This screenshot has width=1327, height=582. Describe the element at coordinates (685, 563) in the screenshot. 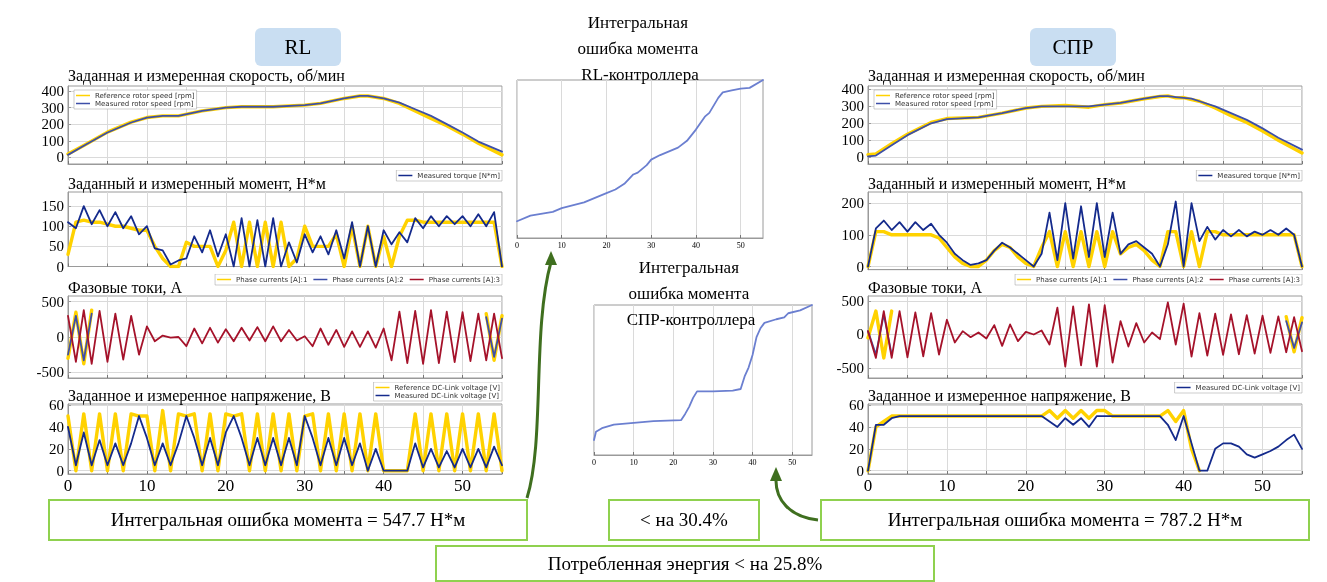

I see `text: Потребленная энергия < на 25.8%` at that location.